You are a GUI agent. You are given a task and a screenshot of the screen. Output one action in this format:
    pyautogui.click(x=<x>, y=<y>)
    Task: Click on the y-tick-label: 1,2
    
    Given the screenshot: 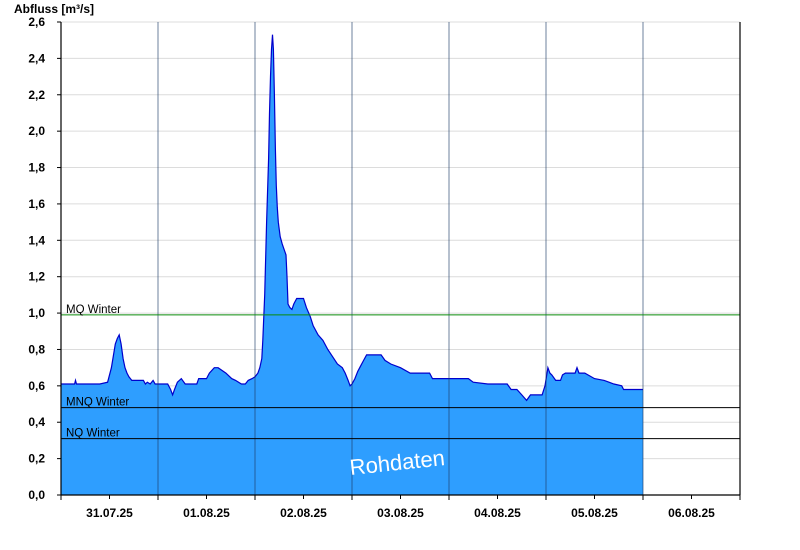 What is the action you would take?
    pyautogui.click(x=36, y=277)
    